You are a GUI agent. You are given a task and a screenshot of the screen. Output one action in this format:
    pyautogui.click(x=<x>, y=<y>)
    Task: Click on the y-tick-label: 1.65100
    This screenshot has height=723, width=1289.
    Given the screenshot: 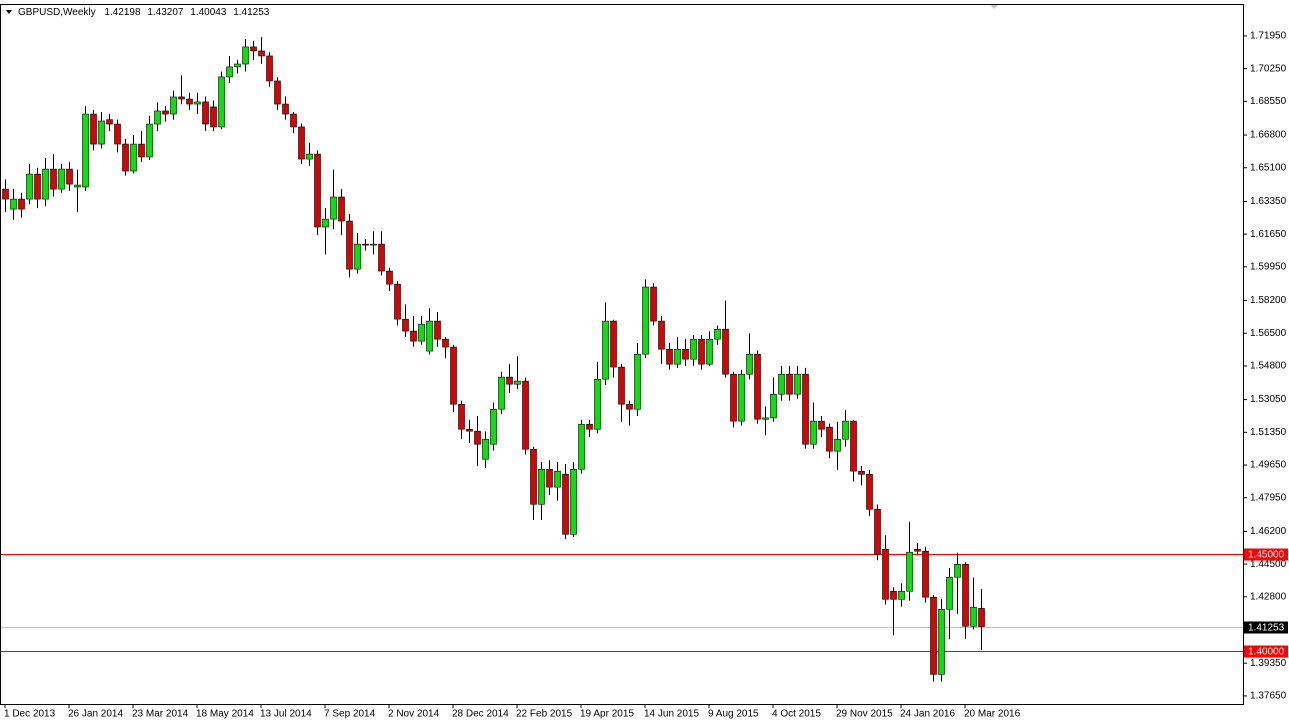 What is the action you would take?
    pyautogui.click(x=1268, y=167)
    